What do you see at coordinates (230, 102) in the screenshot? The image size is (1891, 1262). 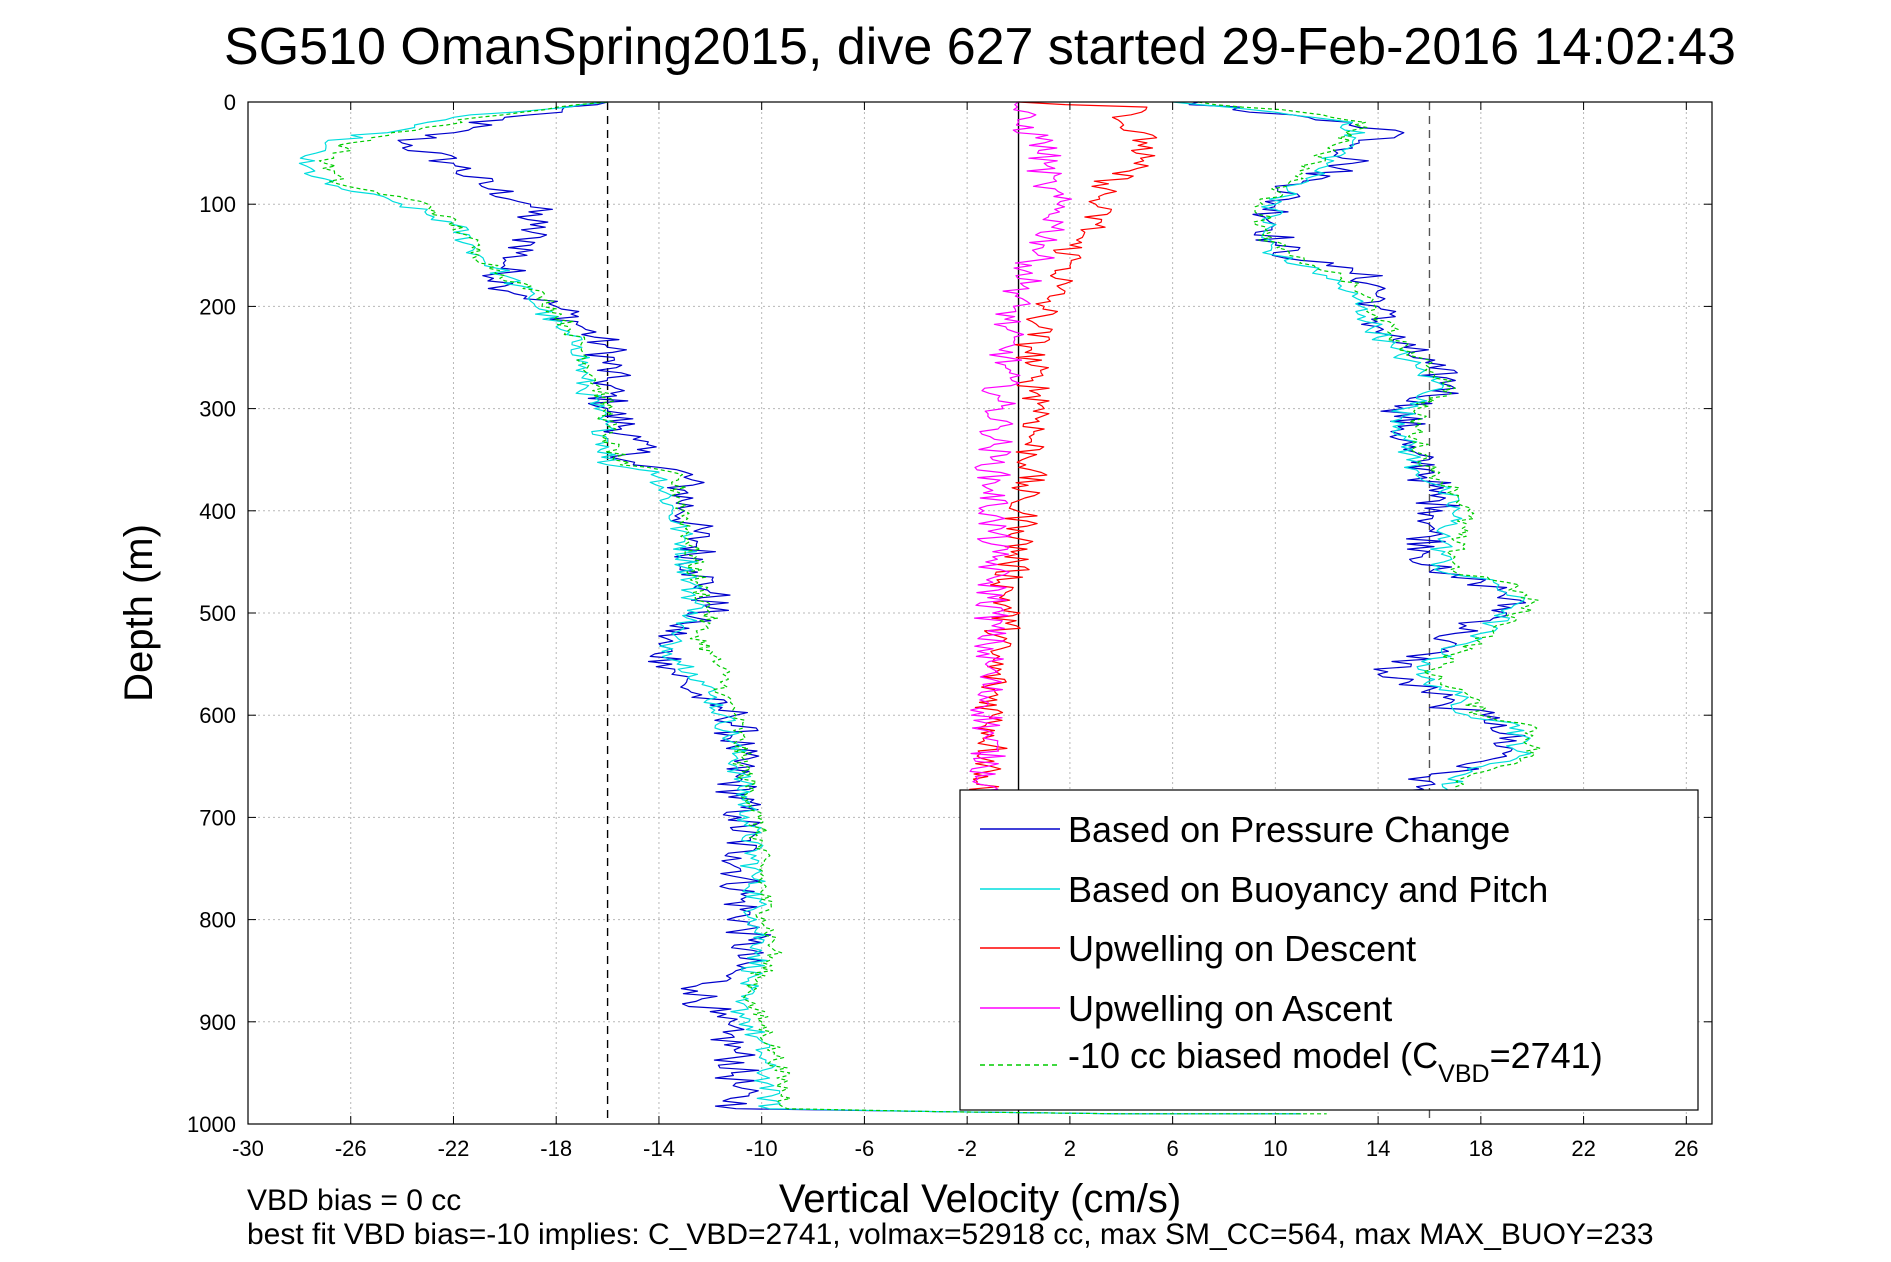 I see `y-tick-label: 0` at bounding box center [230, 102].